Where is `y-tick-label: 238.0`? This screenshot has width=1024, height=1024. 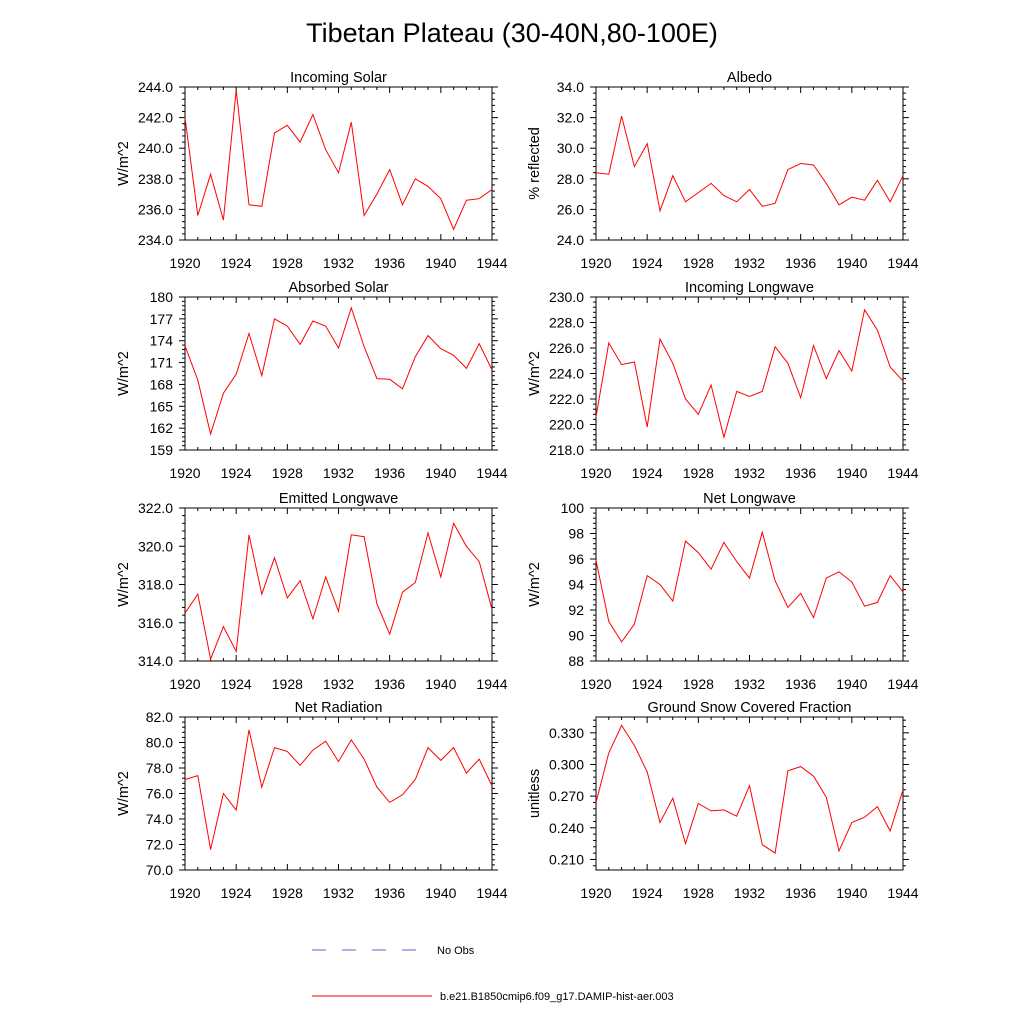 y-tick-label: 238.0 is located at coordinates (155, 179).